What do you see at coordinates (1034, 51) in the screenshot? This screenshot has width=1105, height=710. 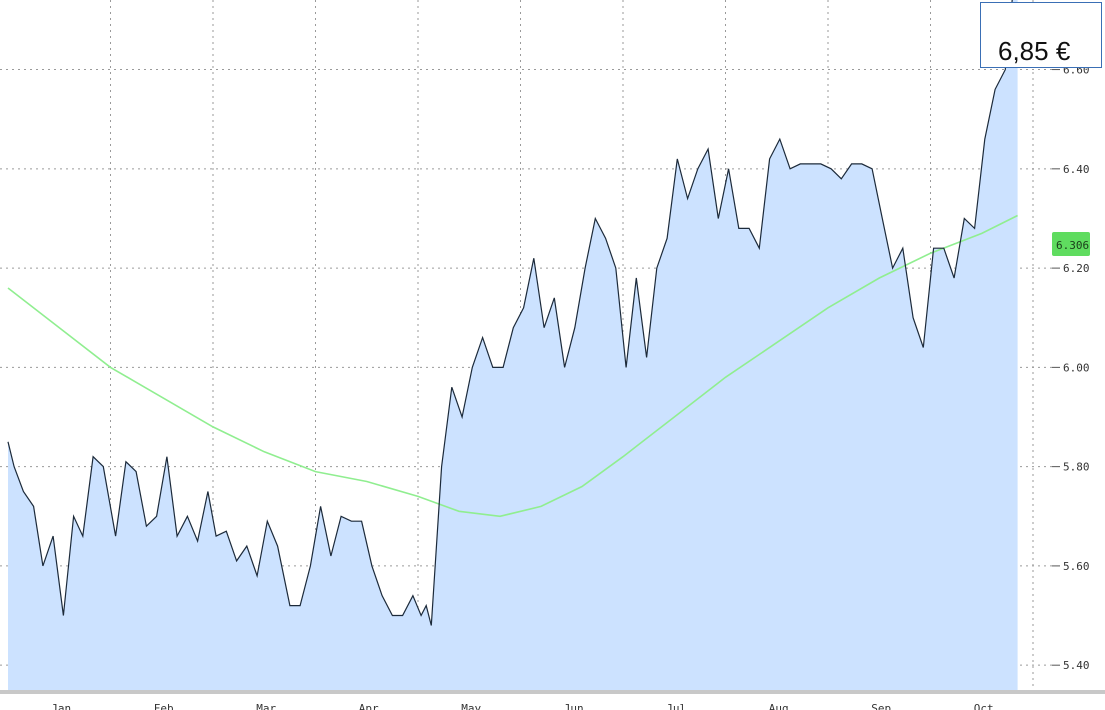 I see `price-callout-label: 6,85 €` at bounding box center [1034, 51].